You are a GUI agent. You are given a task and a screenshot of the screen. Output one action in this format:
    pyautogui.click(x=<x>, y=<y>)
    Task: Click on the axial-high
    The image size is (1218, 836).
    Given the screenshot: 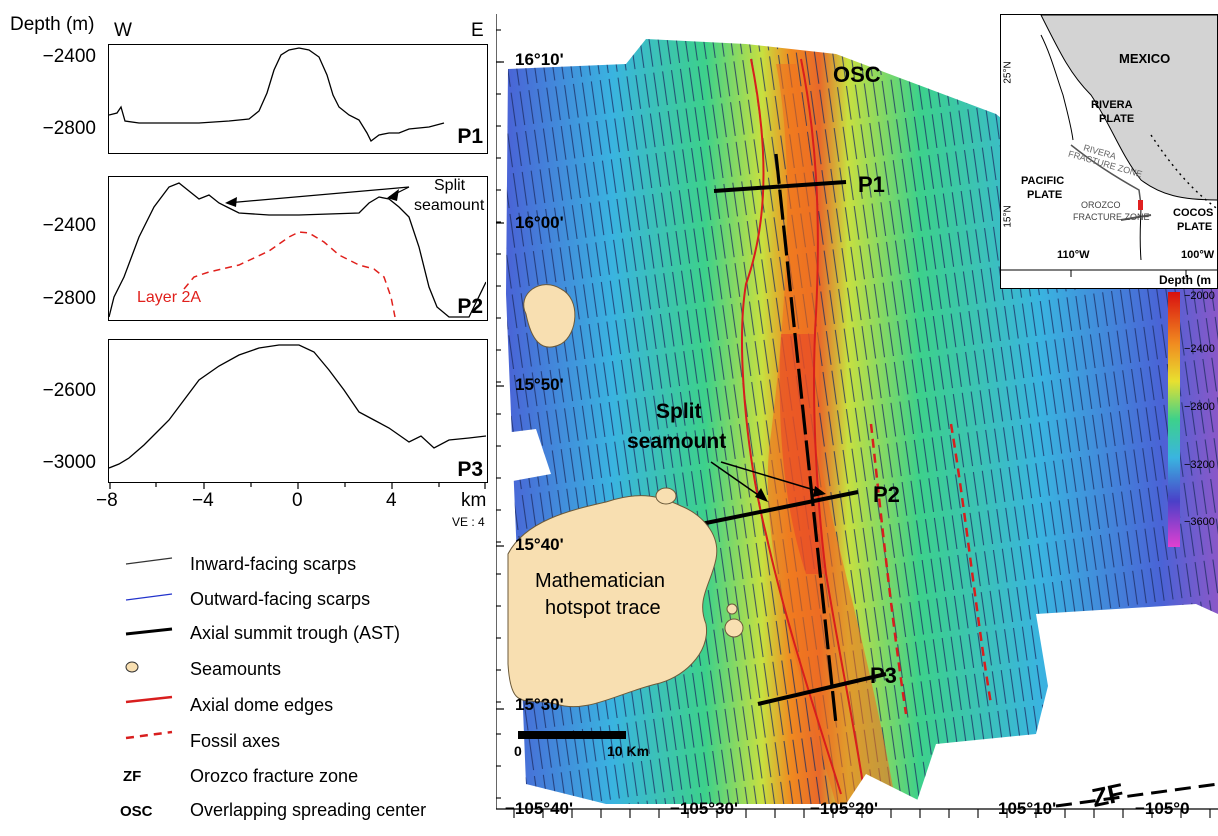 What is the action you would take?
    pyautogui.click(x=831, y=434)
    